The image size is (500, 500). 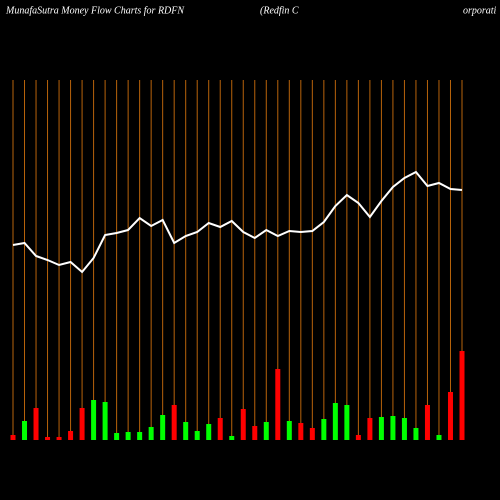 What do you see at coordinates (95, 10) in the screenshot?
I see `chart-title: MunafaSutra Money Flow Charts for RDFN` at bounding box center [95, 10].